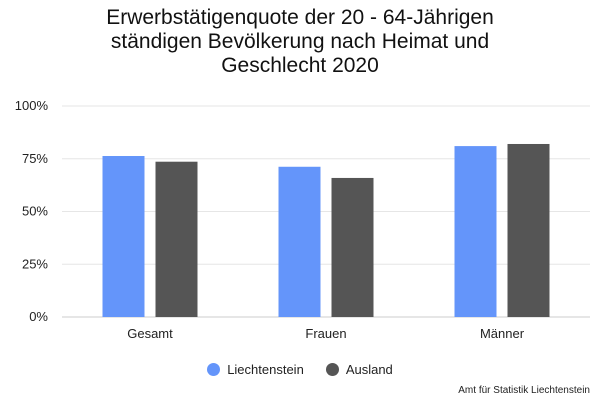  I want to click on y-tick-label-0: 0%, so click(38, 316).